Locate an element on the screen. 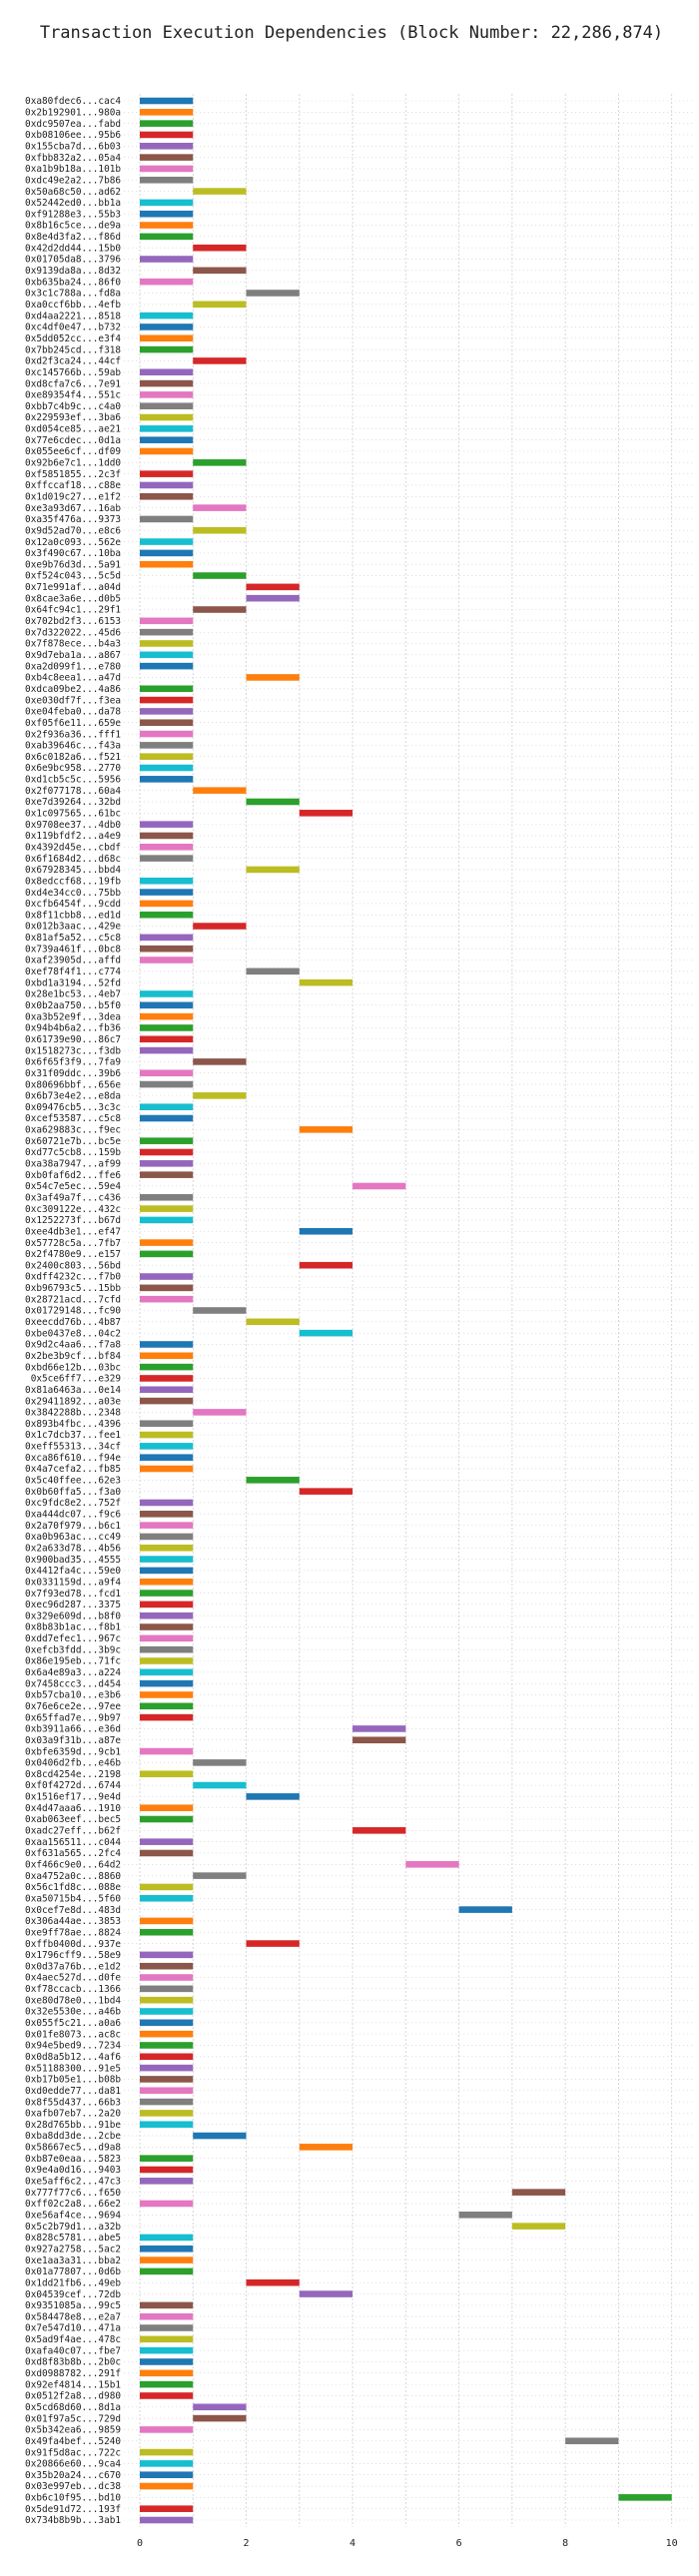  y-tick-label: 0x01705da8...3796 is located at coordinates (73, 260).